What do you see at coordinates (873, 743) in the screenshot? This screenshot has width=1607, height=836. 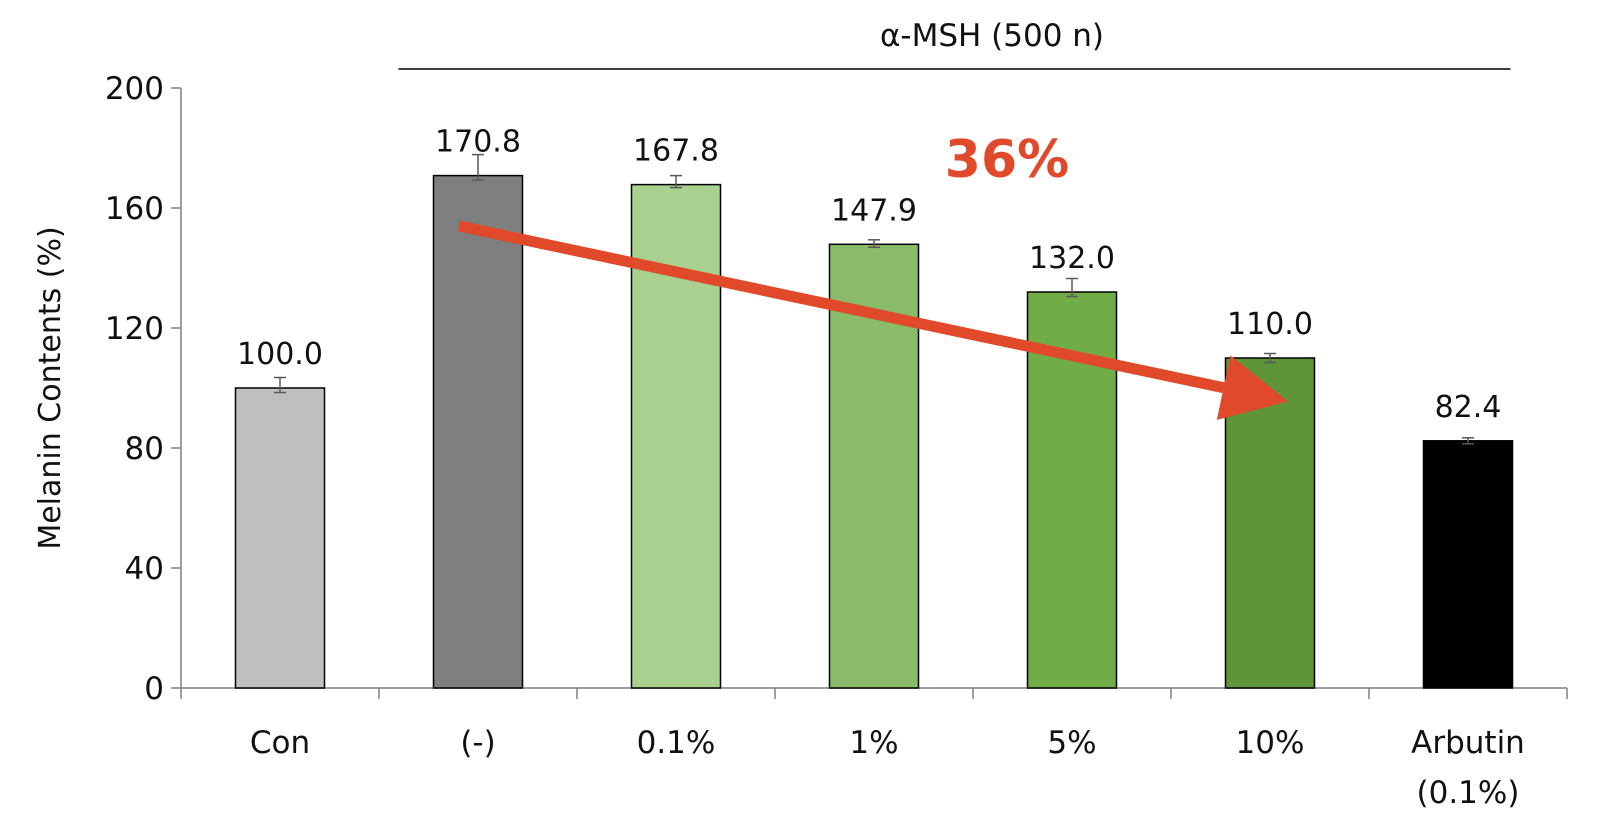 I see `x-tick-label: 1%` at bounding box center [873, 743].